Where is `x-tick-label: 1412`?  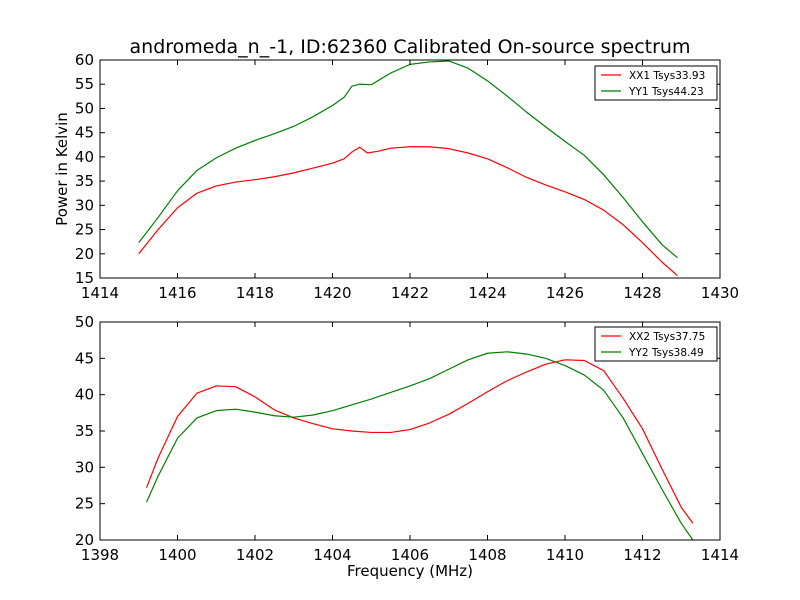
x-tick-label: 1412 is located at coordinates (642, 555).